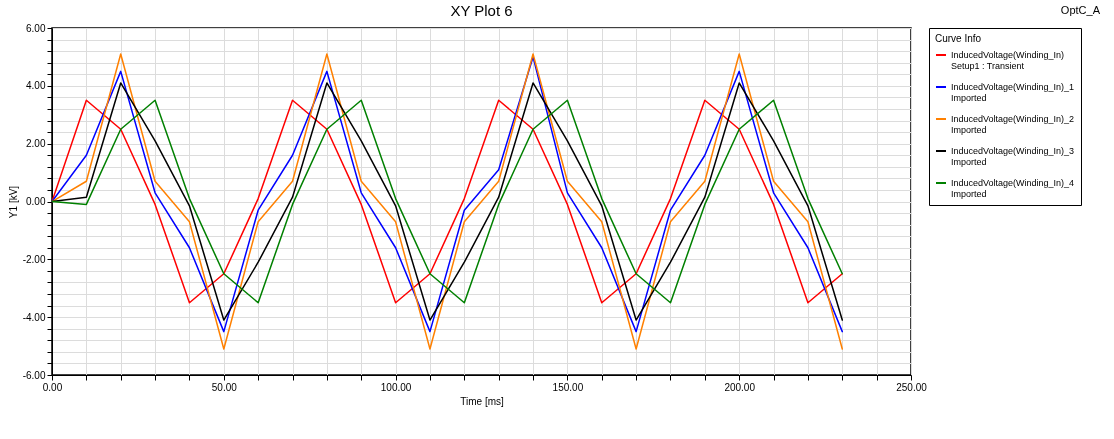 The image size is (1114, 439). What do you see at coordinates (740, 387) in the screenshot?
I see `x-tick-label: 200.00` at bounding box center [740, 387].